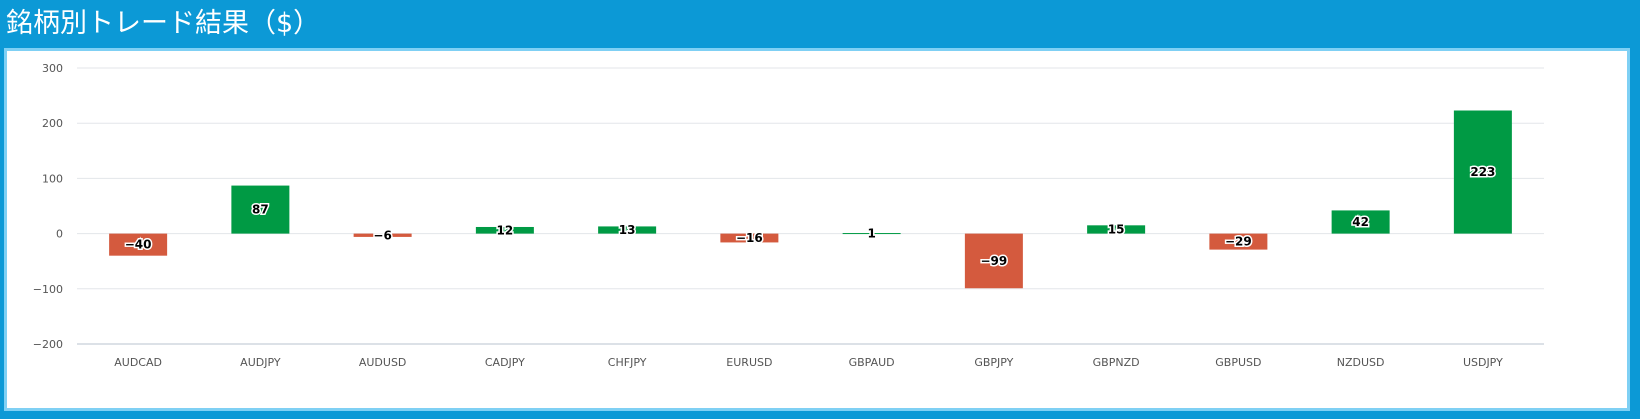  I want to click on x-tick-label: GBPUSD, so click(1238, 362).